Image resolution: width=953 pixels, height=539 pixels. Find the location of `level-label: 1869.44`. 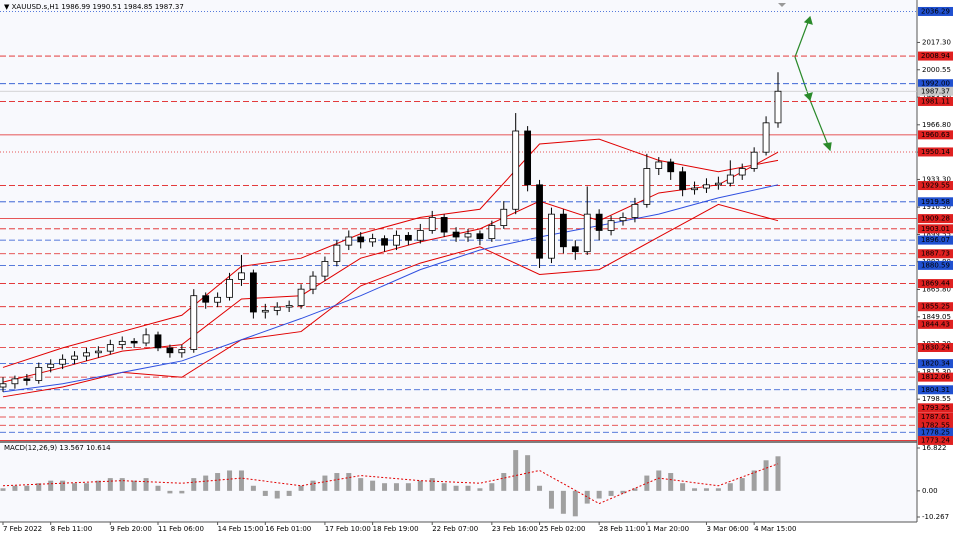

level-label: 1869.44 is located at coordinates (935, 284).